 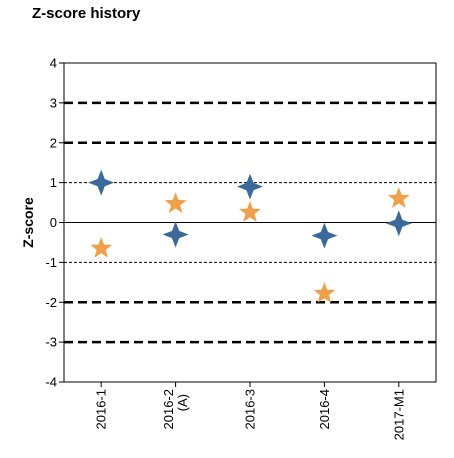 What do you see at coordinates (53, 102) in the screenshot?
I see `y-tick-label: 3` at bounding box center [53, 102].